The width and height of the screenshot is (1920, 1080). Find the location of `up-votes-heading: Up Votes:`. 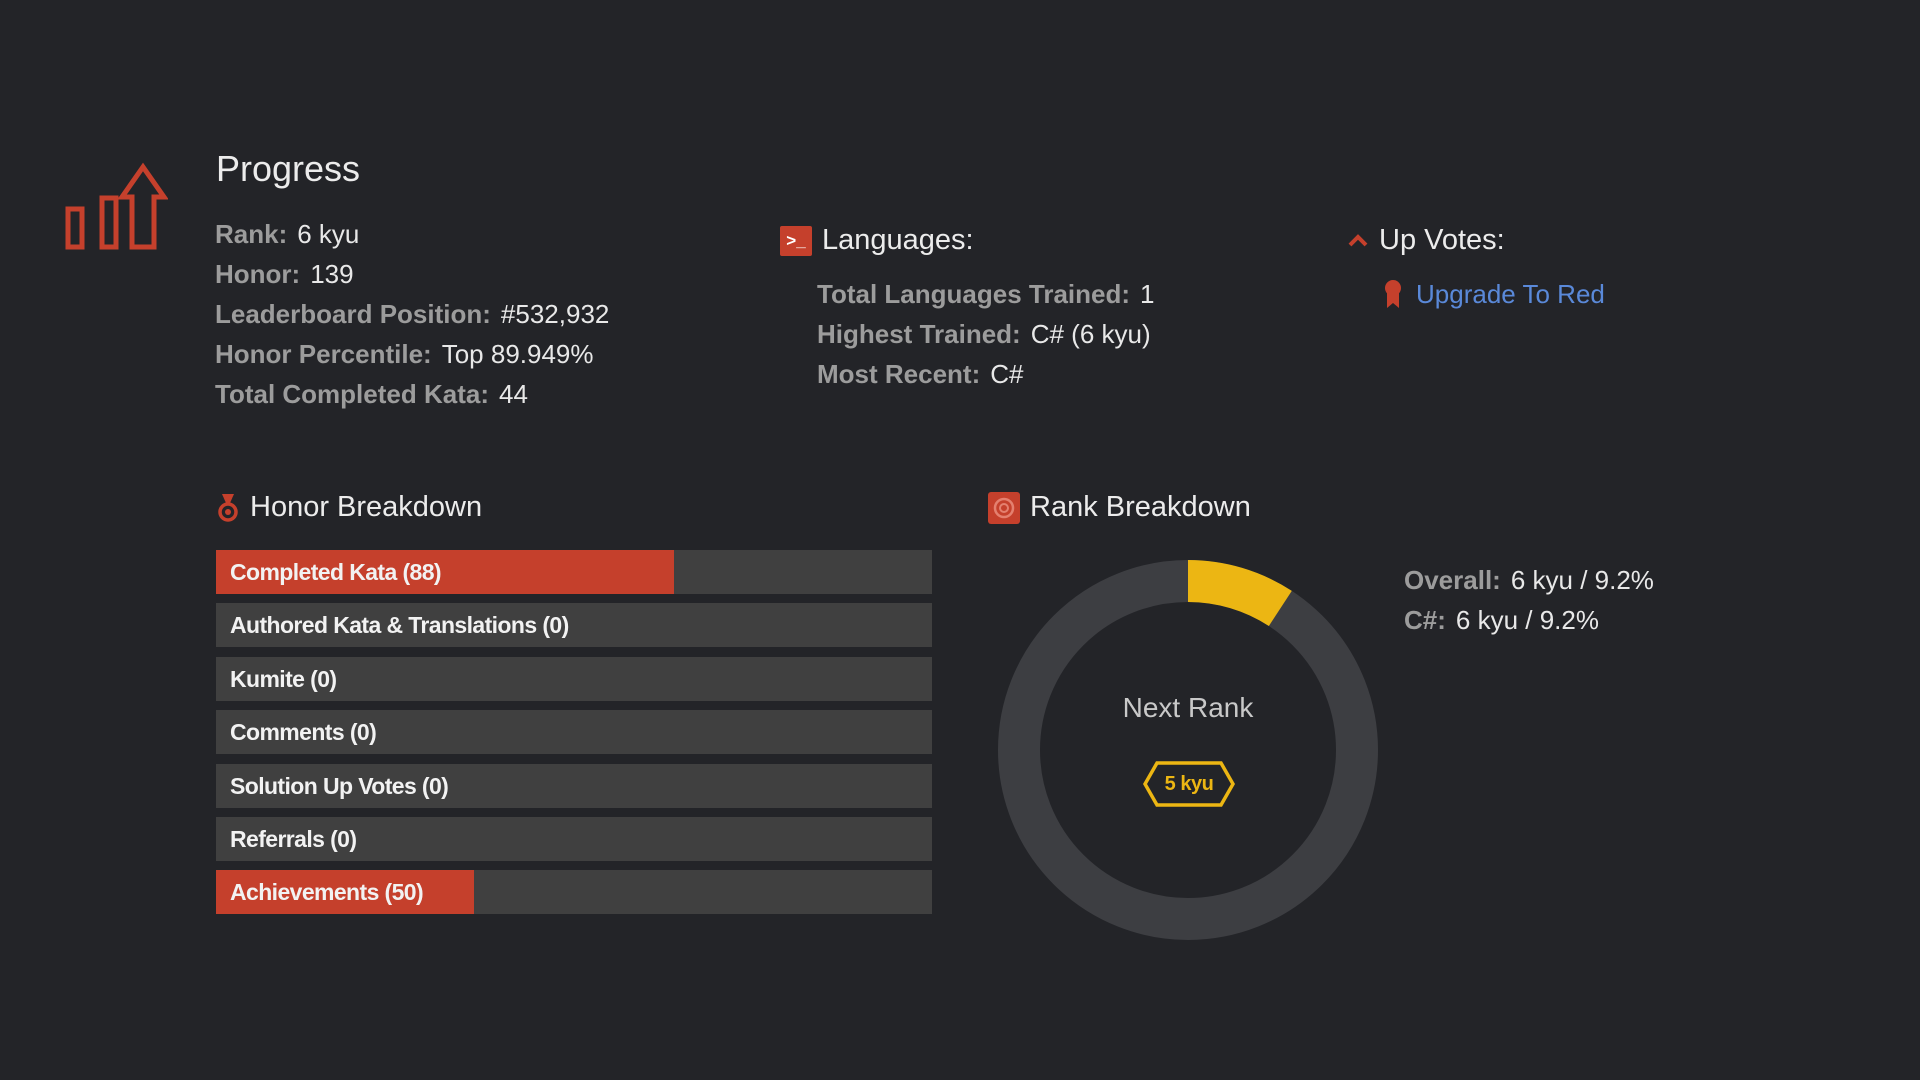

up-votes-heading: Up Votes: is located at coordinates (1425, 240).